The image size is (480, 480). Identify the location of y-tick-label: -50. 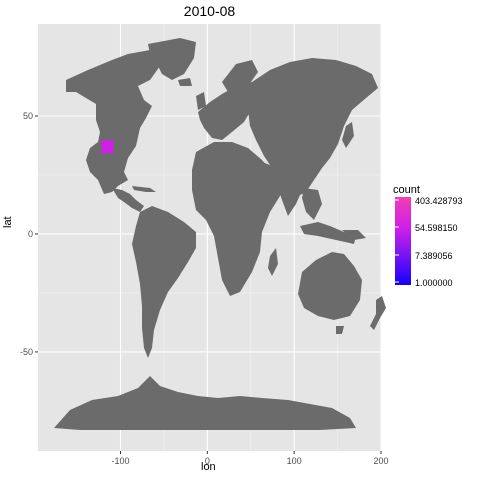
(26, 352).